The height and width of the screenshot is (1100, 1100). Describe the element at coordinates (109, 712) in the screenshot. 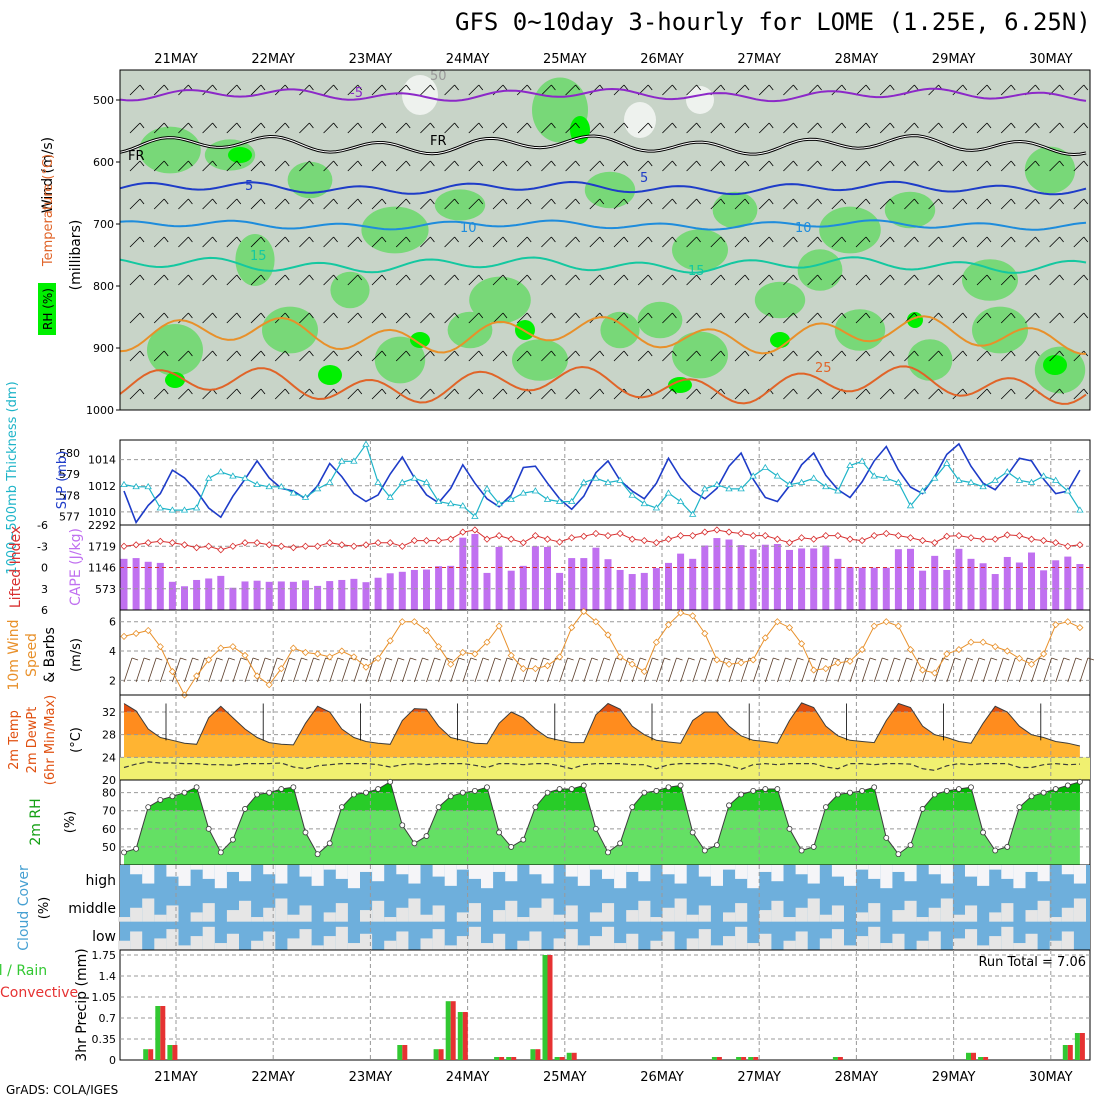

I see `temp-tick: 32` at that location.